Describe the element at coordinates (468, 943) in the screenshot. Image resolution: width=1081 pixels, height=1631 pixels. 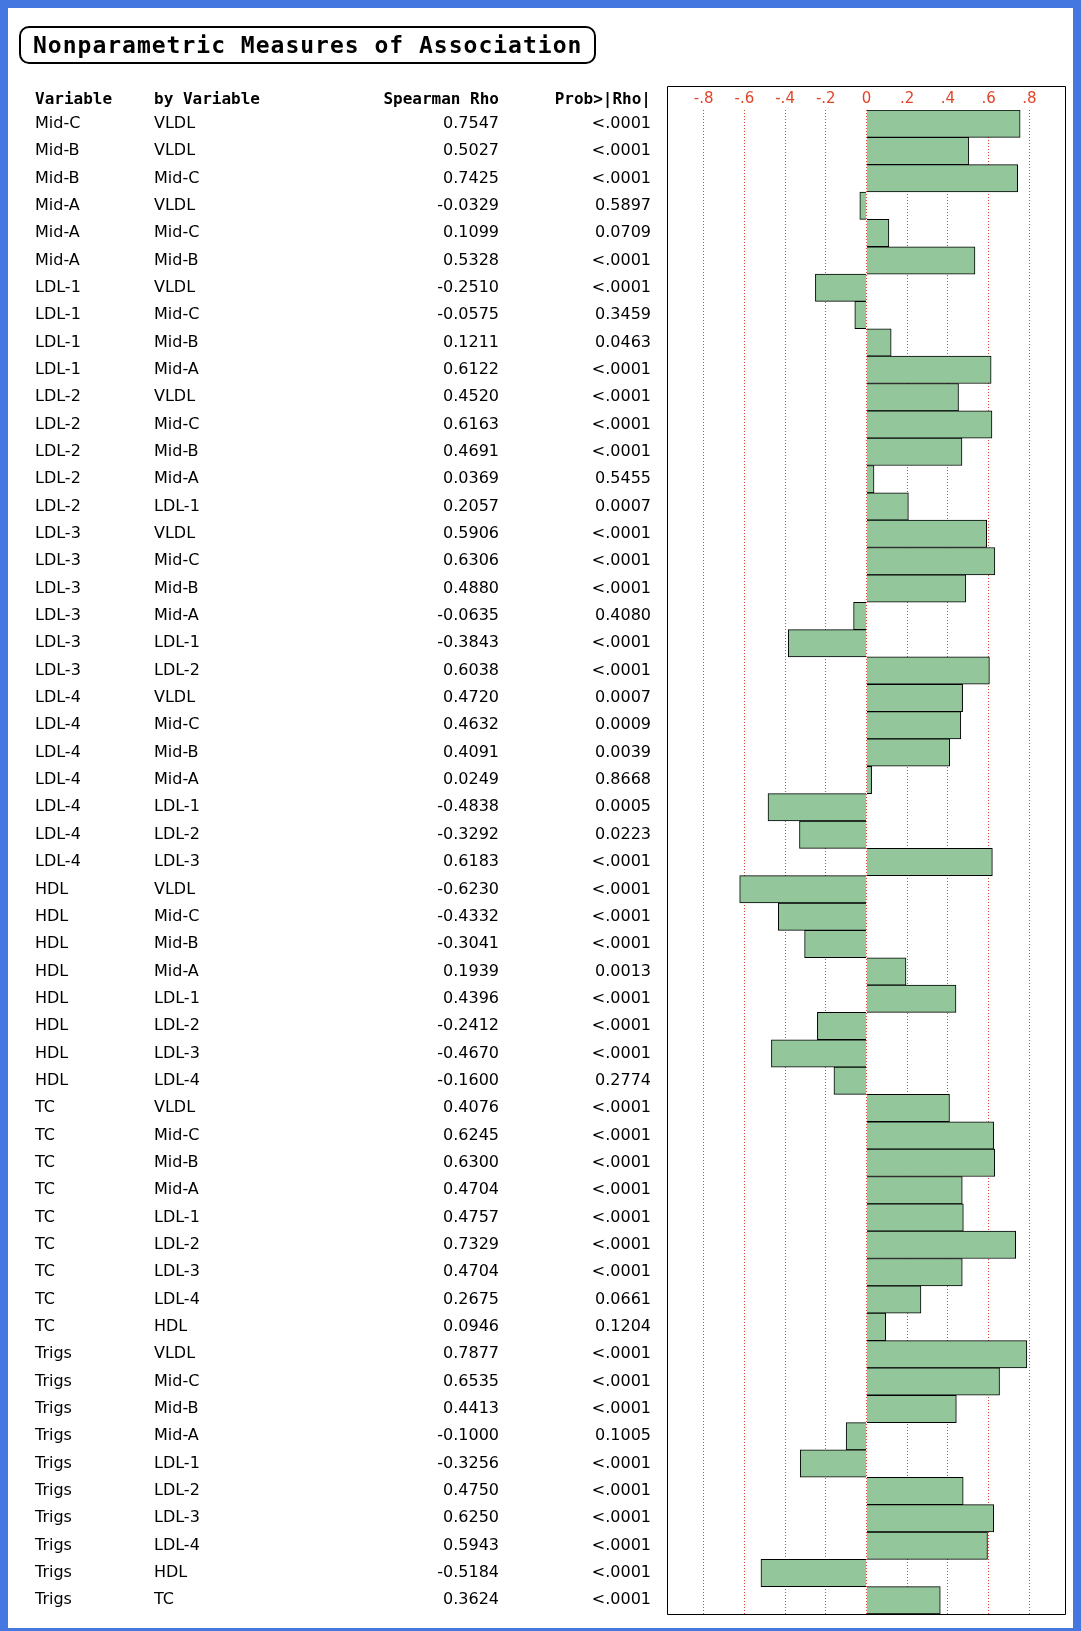
I see `data-label: -0.3041` at that location.